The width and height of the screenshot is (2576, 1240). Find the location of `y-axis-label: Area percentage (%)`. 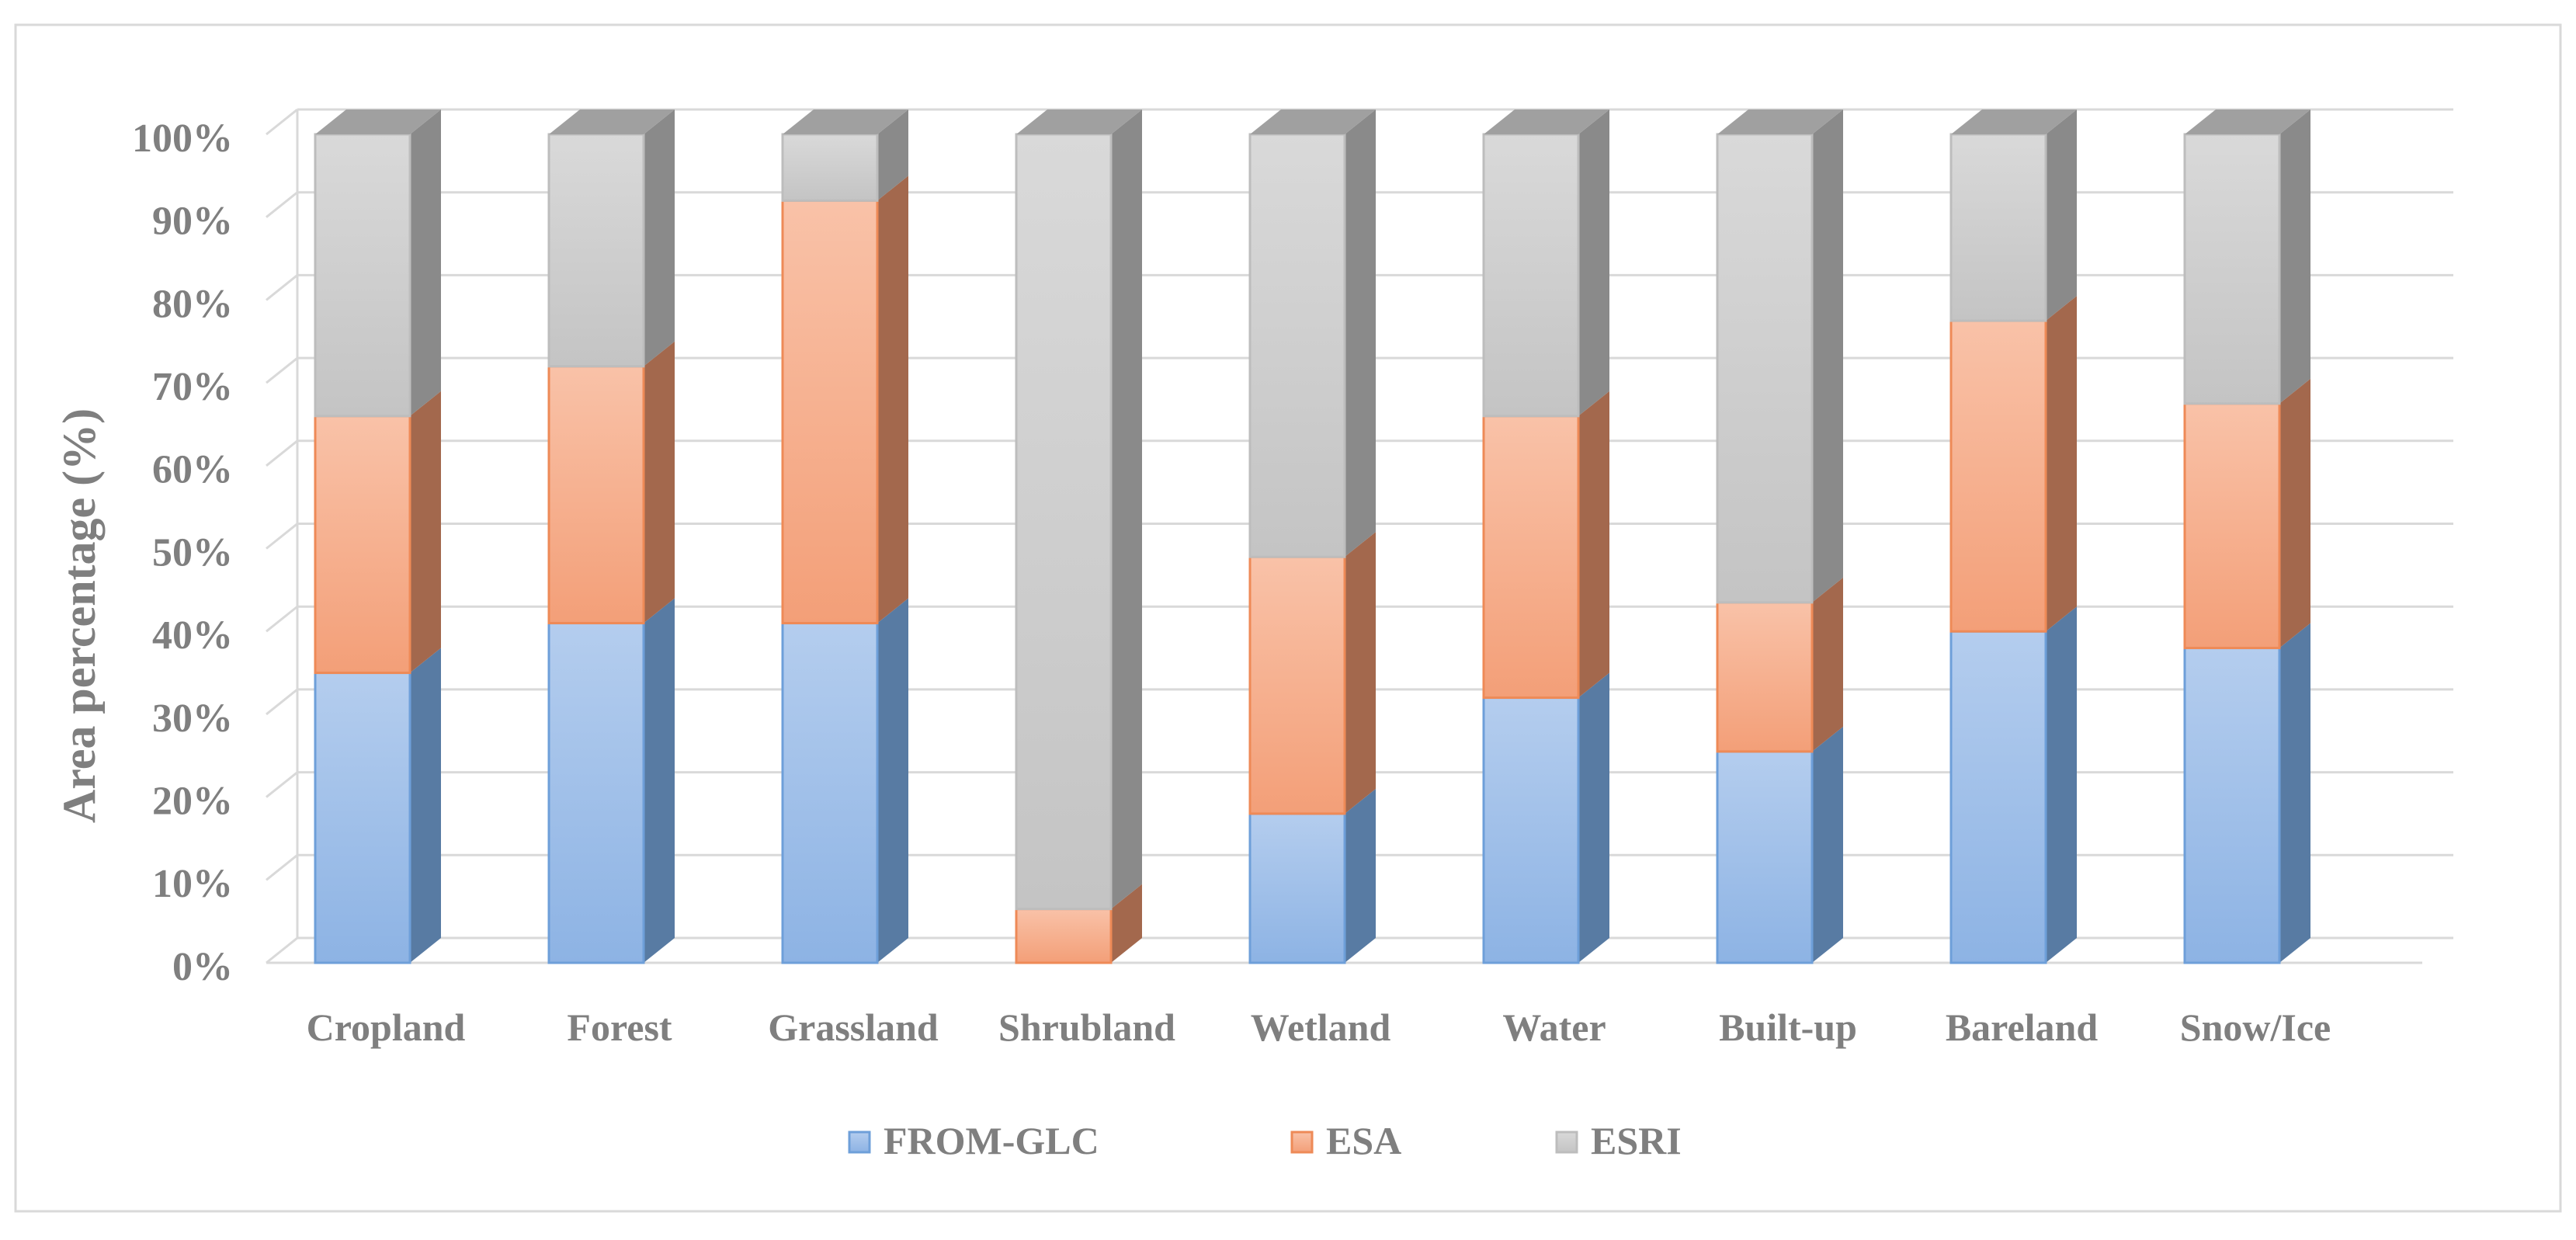

y-axis-label: Area percentage (%) is located at coordinates (79, 615).